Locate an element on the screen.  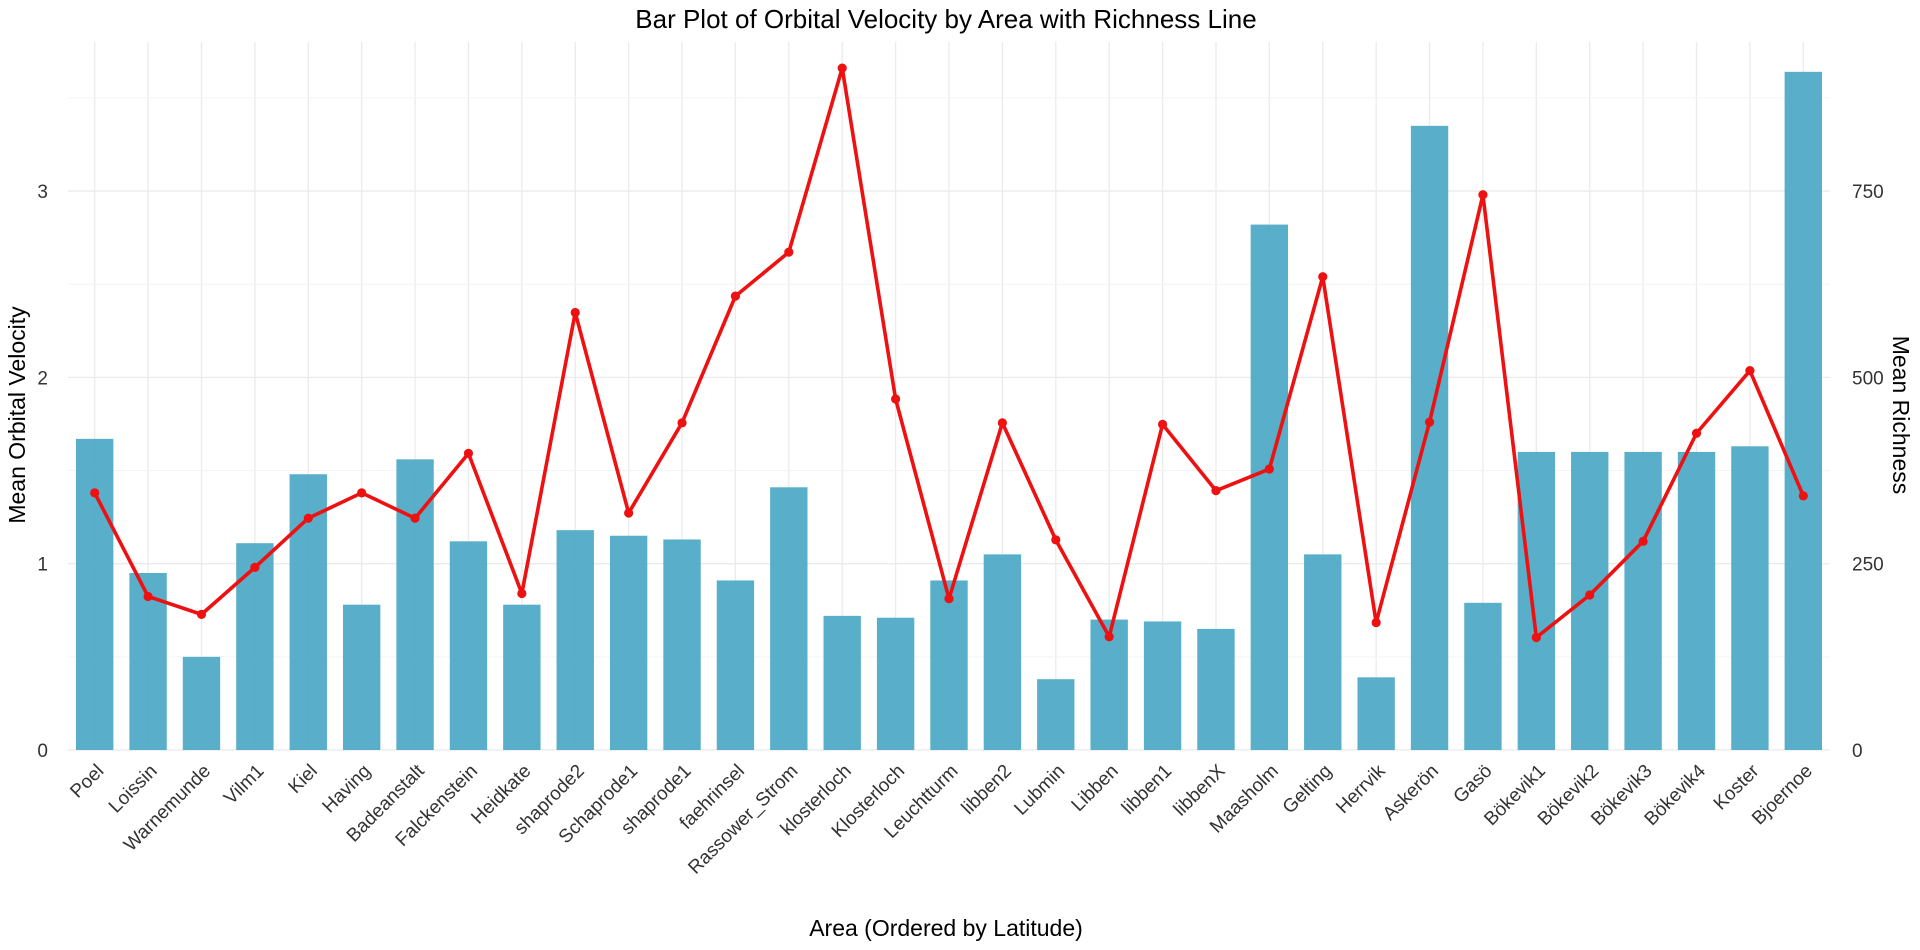
y-axis-title: Mean Orbital Velocity is located at coordinates (17, 415).